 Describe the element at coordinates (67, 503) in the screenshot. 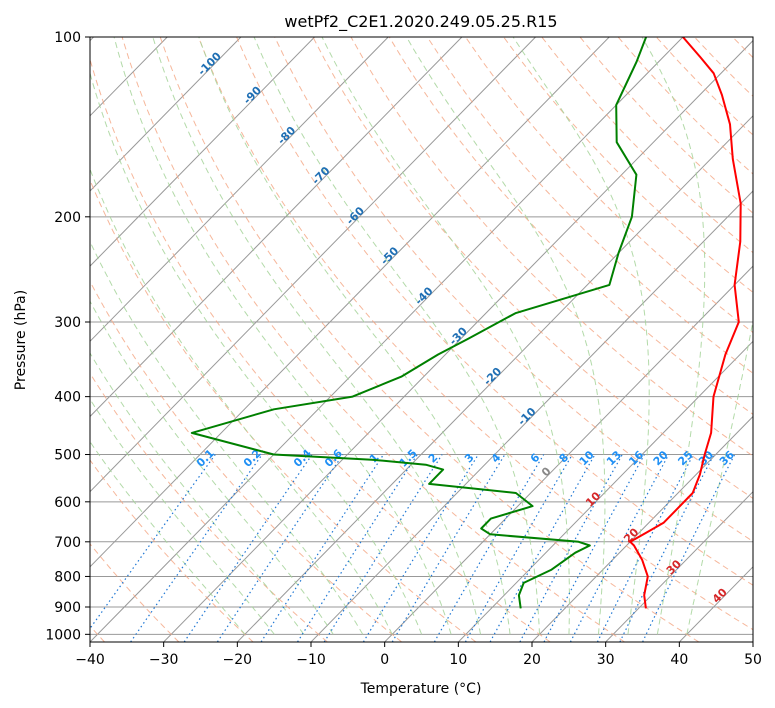

I see `y-tick-label: 600` at that location.